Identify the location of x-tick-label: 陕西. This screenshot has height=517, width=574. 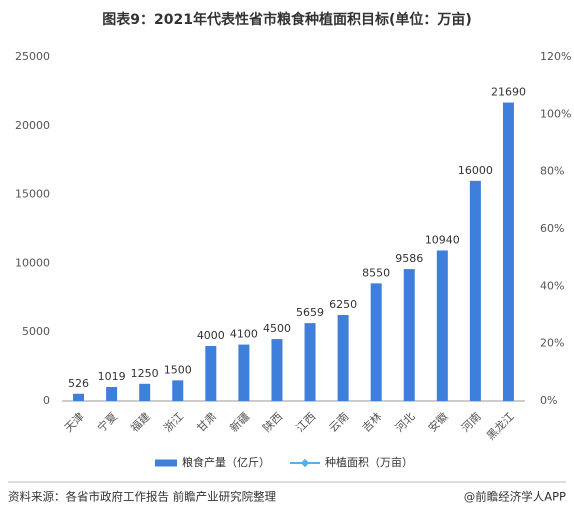
(272, 421).